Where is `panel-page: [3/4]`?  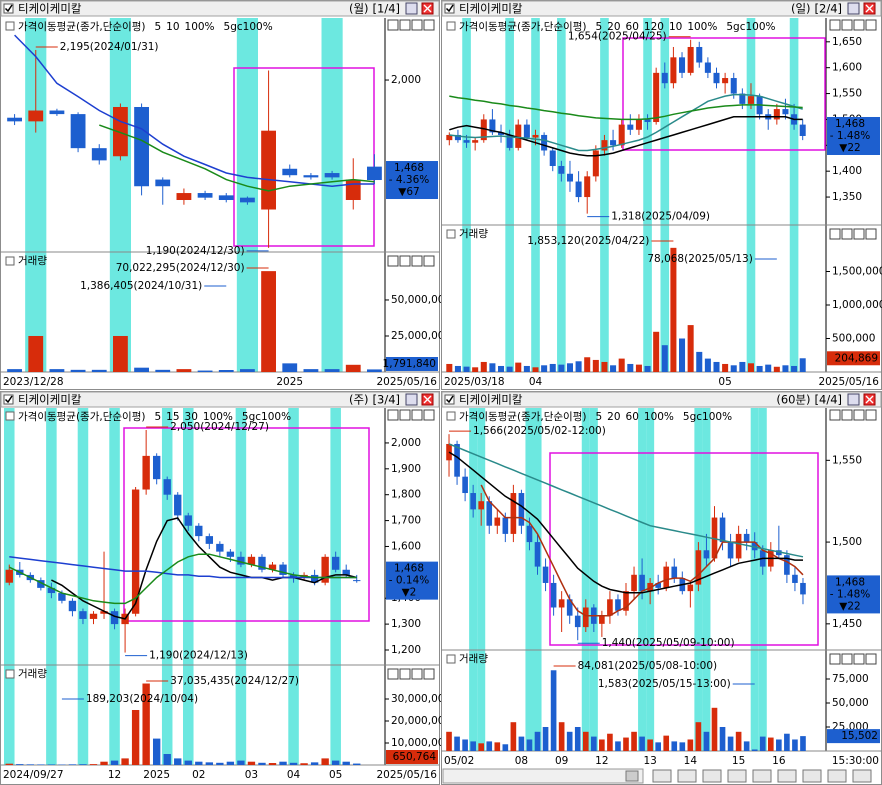
panel-page: [3/4] is located at coordinates (386, 400).